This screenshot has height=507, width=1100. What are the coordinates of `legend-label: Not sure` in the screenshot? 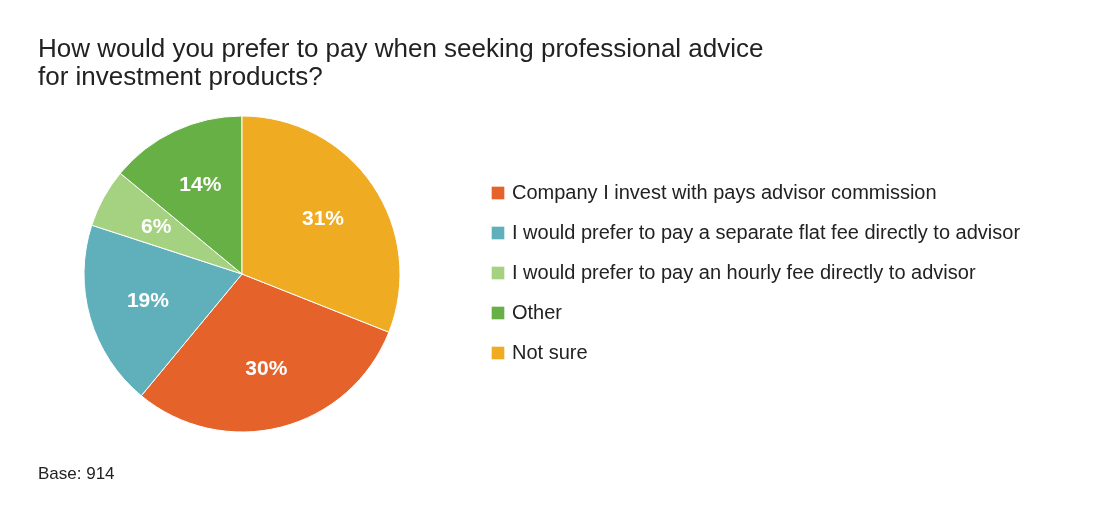 It's located at (550, 352).